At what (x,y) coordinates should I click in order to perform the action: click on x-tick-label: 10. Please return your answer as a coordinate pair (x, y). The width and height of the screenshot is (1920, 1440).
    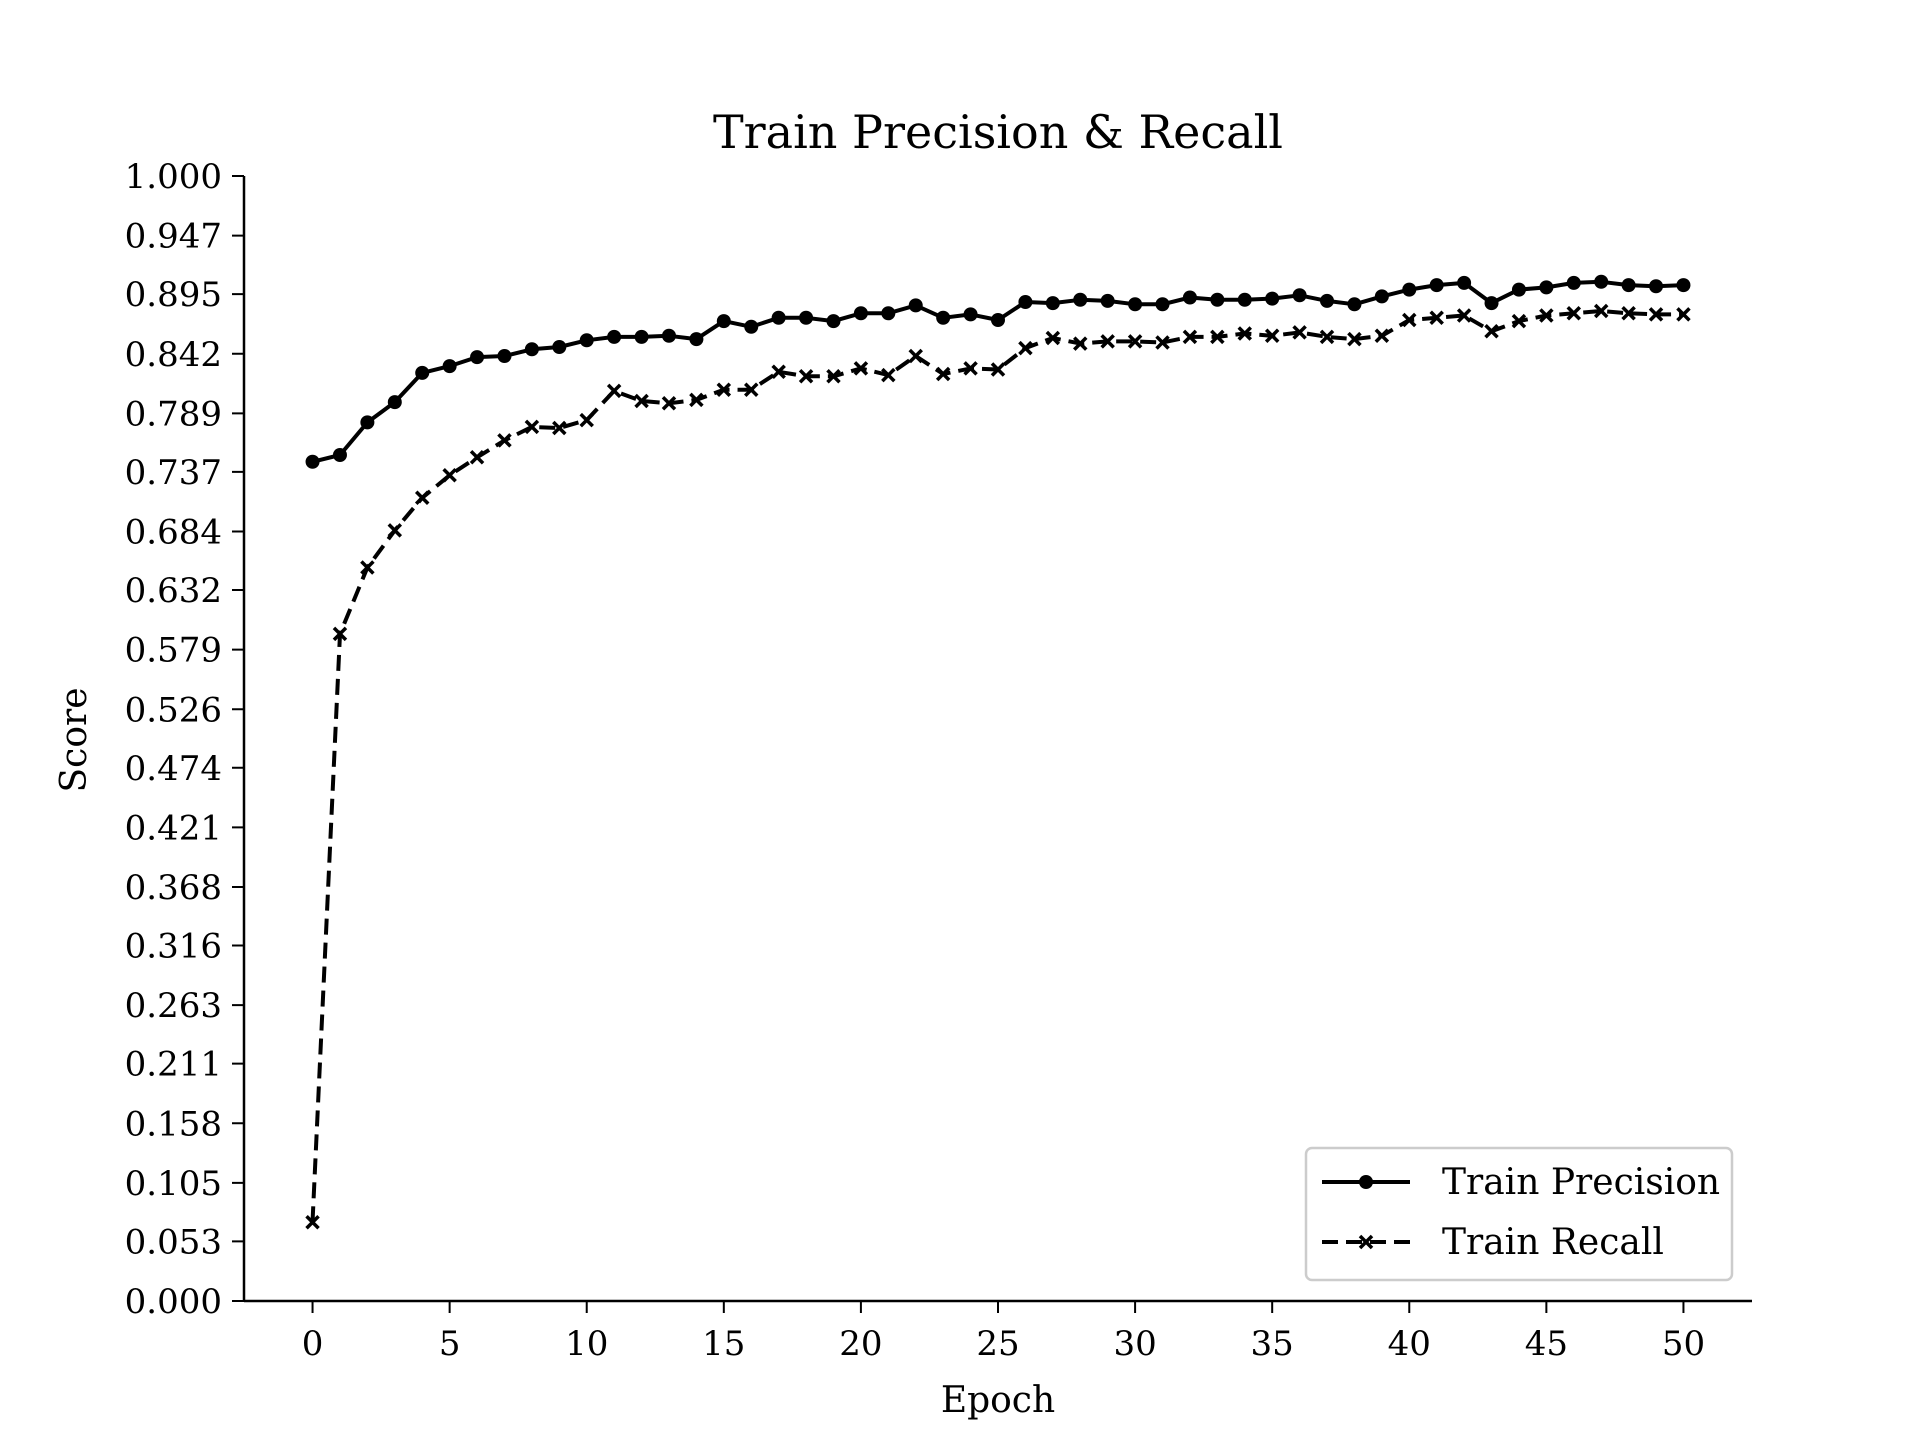
    Looking at the image, I should click on (586, 1344).